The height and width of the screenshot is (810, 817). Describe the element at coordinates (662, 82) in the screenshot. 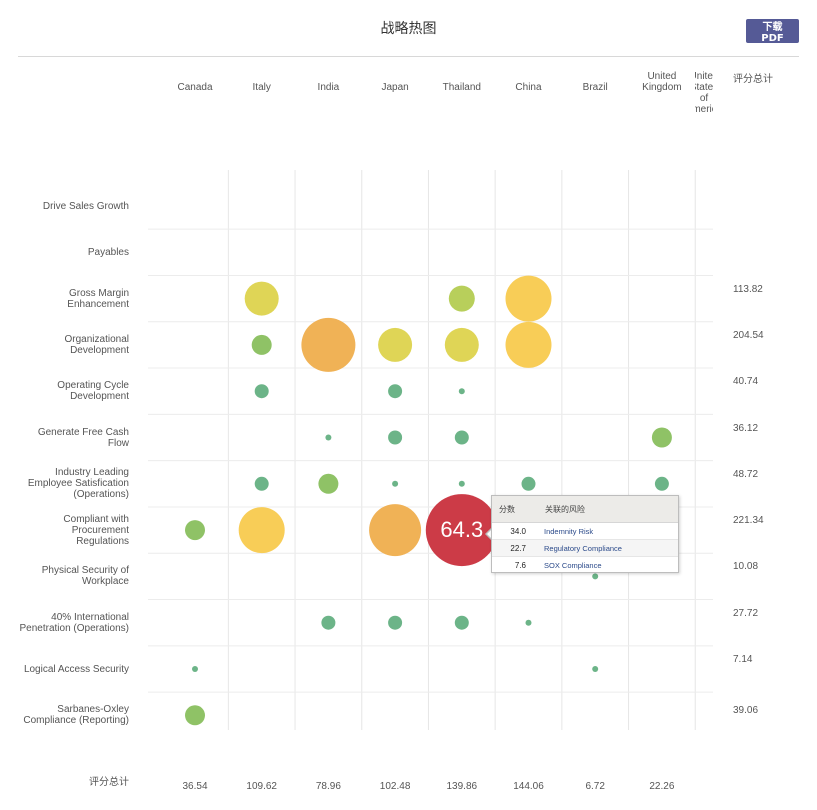

I see `column-header: United Kingdom` at that location.